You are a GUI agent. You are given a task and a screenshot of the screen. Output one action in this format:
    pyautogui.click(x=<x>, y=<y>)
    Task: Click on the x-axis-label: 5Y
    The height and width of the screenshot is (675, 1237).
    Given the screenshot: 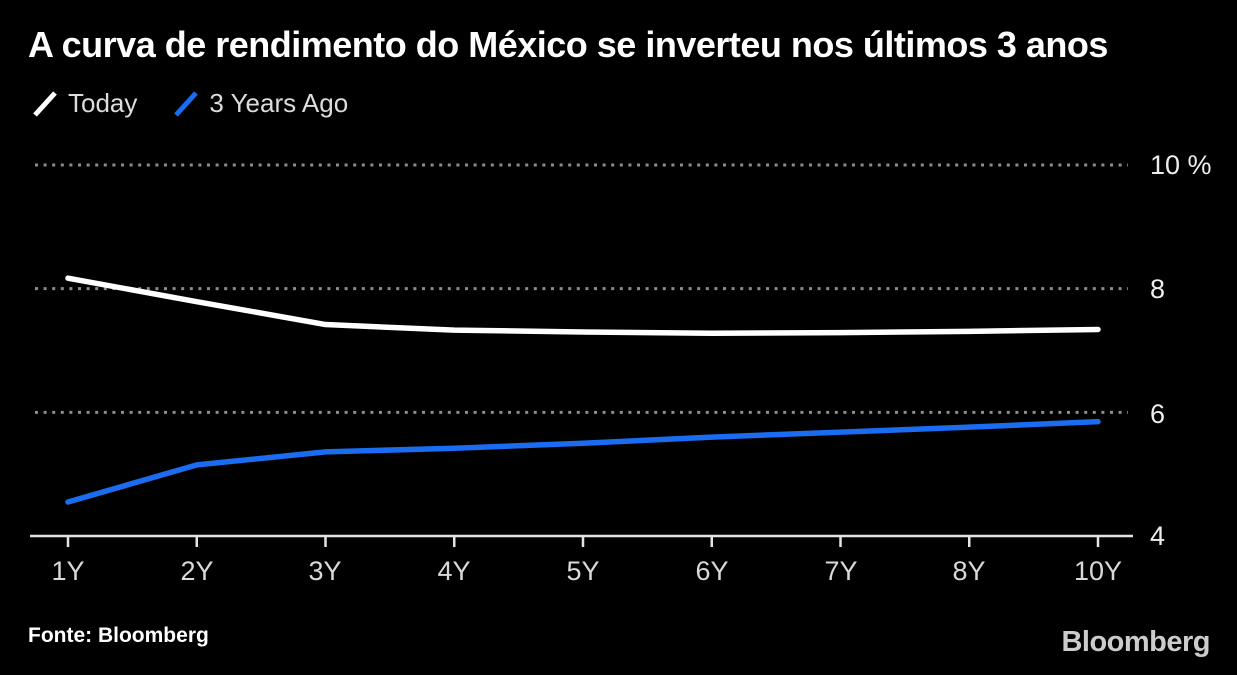 What is the action you would take?
    pyautogui.click(x=583, y=571)
    